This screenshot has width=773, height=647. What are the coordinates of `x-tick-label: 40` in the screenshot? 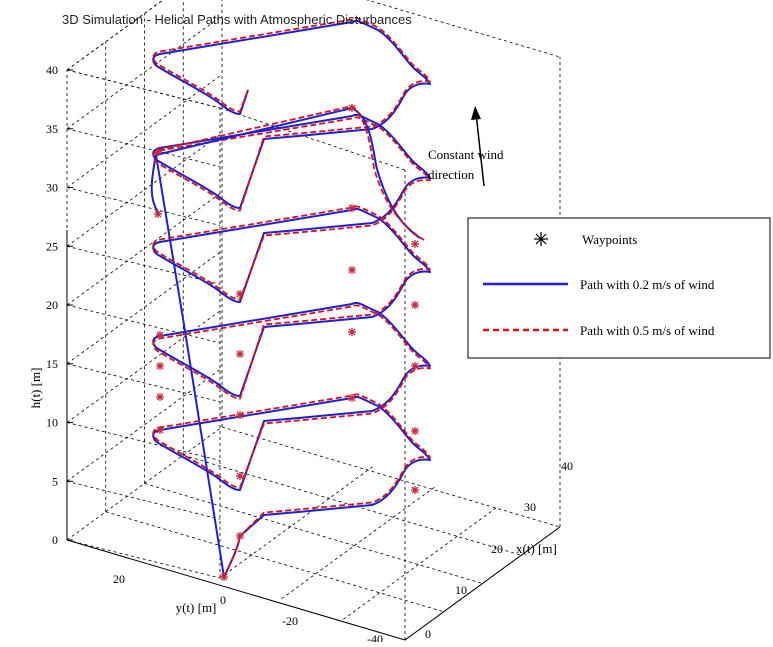 It's located at (567, 466).